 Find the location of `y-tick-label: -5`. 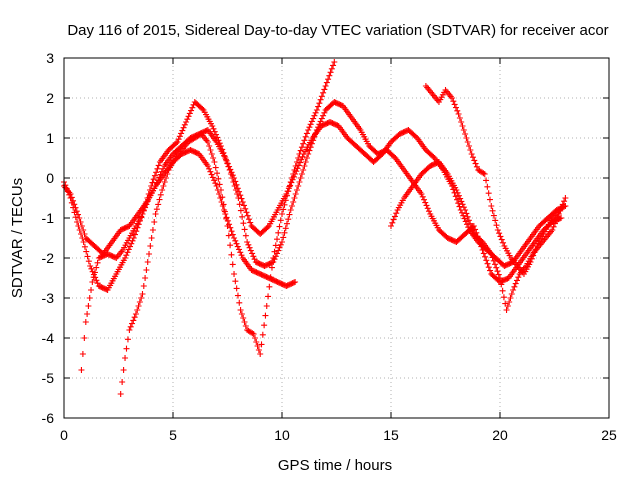

y-tick-label: -5 is located at coordinates (48, 378).